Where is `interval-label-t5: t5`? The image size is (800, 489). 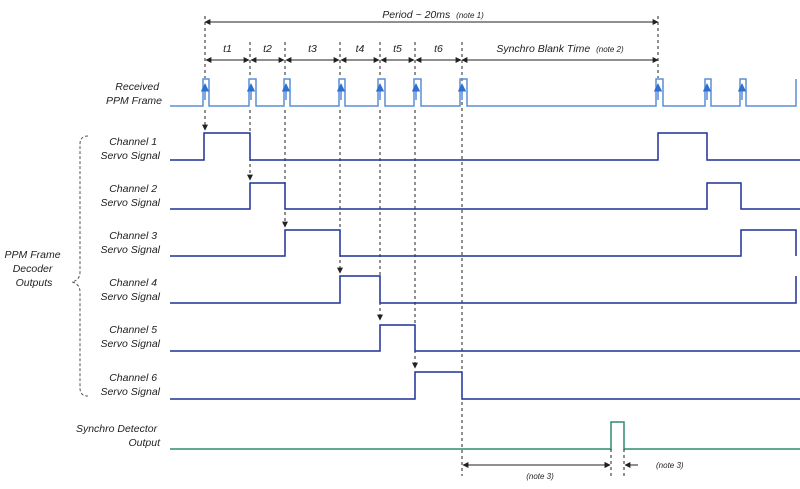
interval-label-t5: t5 is located at coordinates (397, 49).